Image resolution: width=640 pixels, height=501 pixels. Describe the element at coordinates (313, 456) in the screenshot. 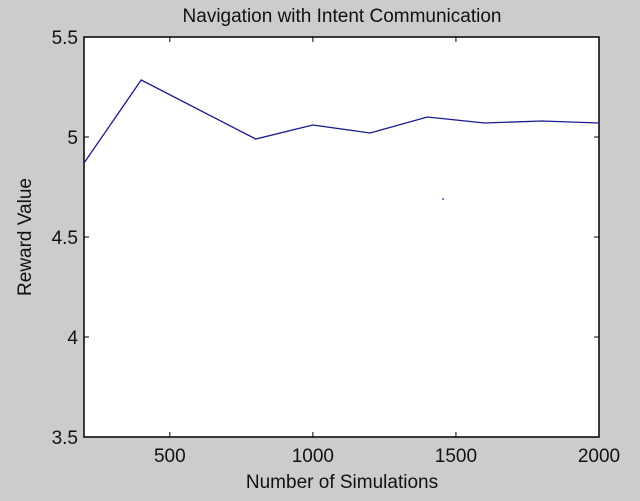

I see `x-tick-label: 1000` at that location.